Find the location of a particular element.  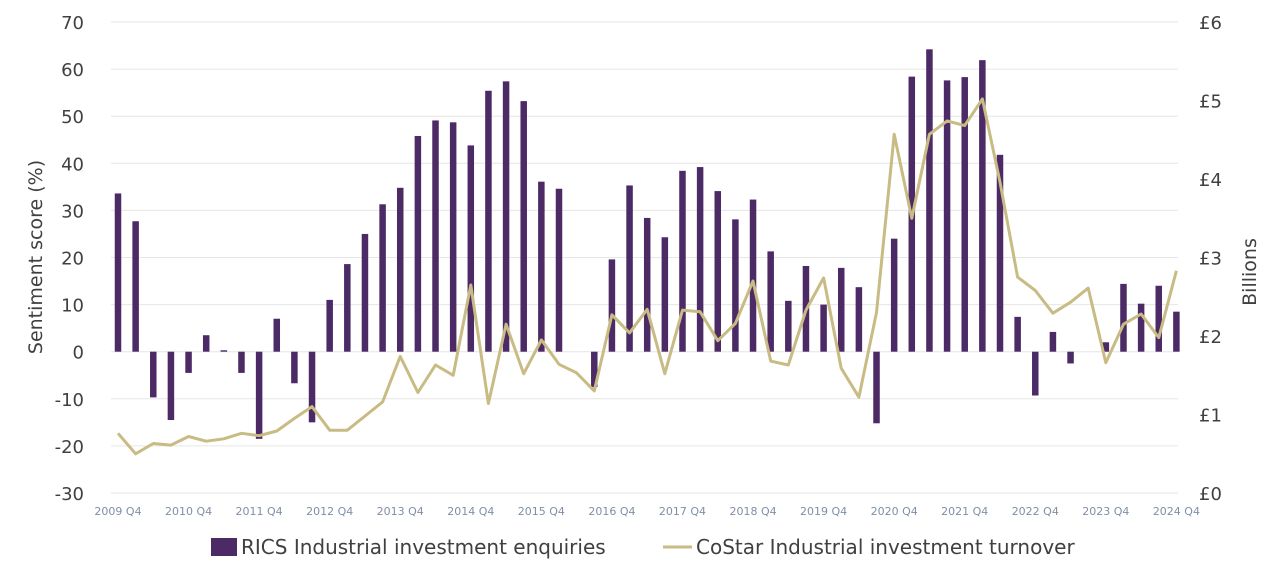

x-tick-label: 2018 Q4 is located at coordinates (752, 511).